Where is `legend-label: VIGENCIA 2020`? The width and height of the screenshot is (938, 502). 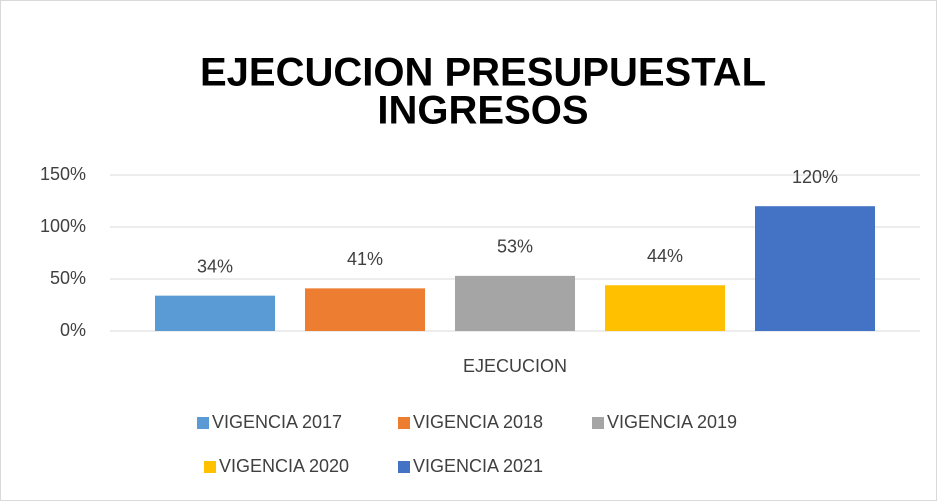 legend-label: VIGENCIA 2020 is located at coordinates (284, 466).